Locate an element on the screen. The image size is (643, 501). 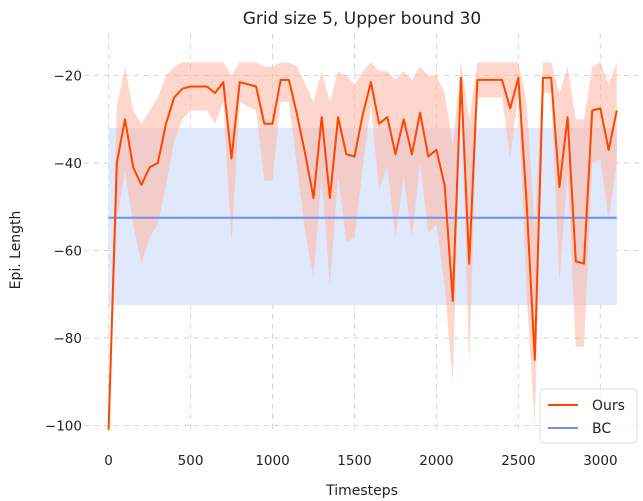
x-axis-ticks: 0 500 1000 1500 2000 2500 3000 is located at coordinates (360, 461).